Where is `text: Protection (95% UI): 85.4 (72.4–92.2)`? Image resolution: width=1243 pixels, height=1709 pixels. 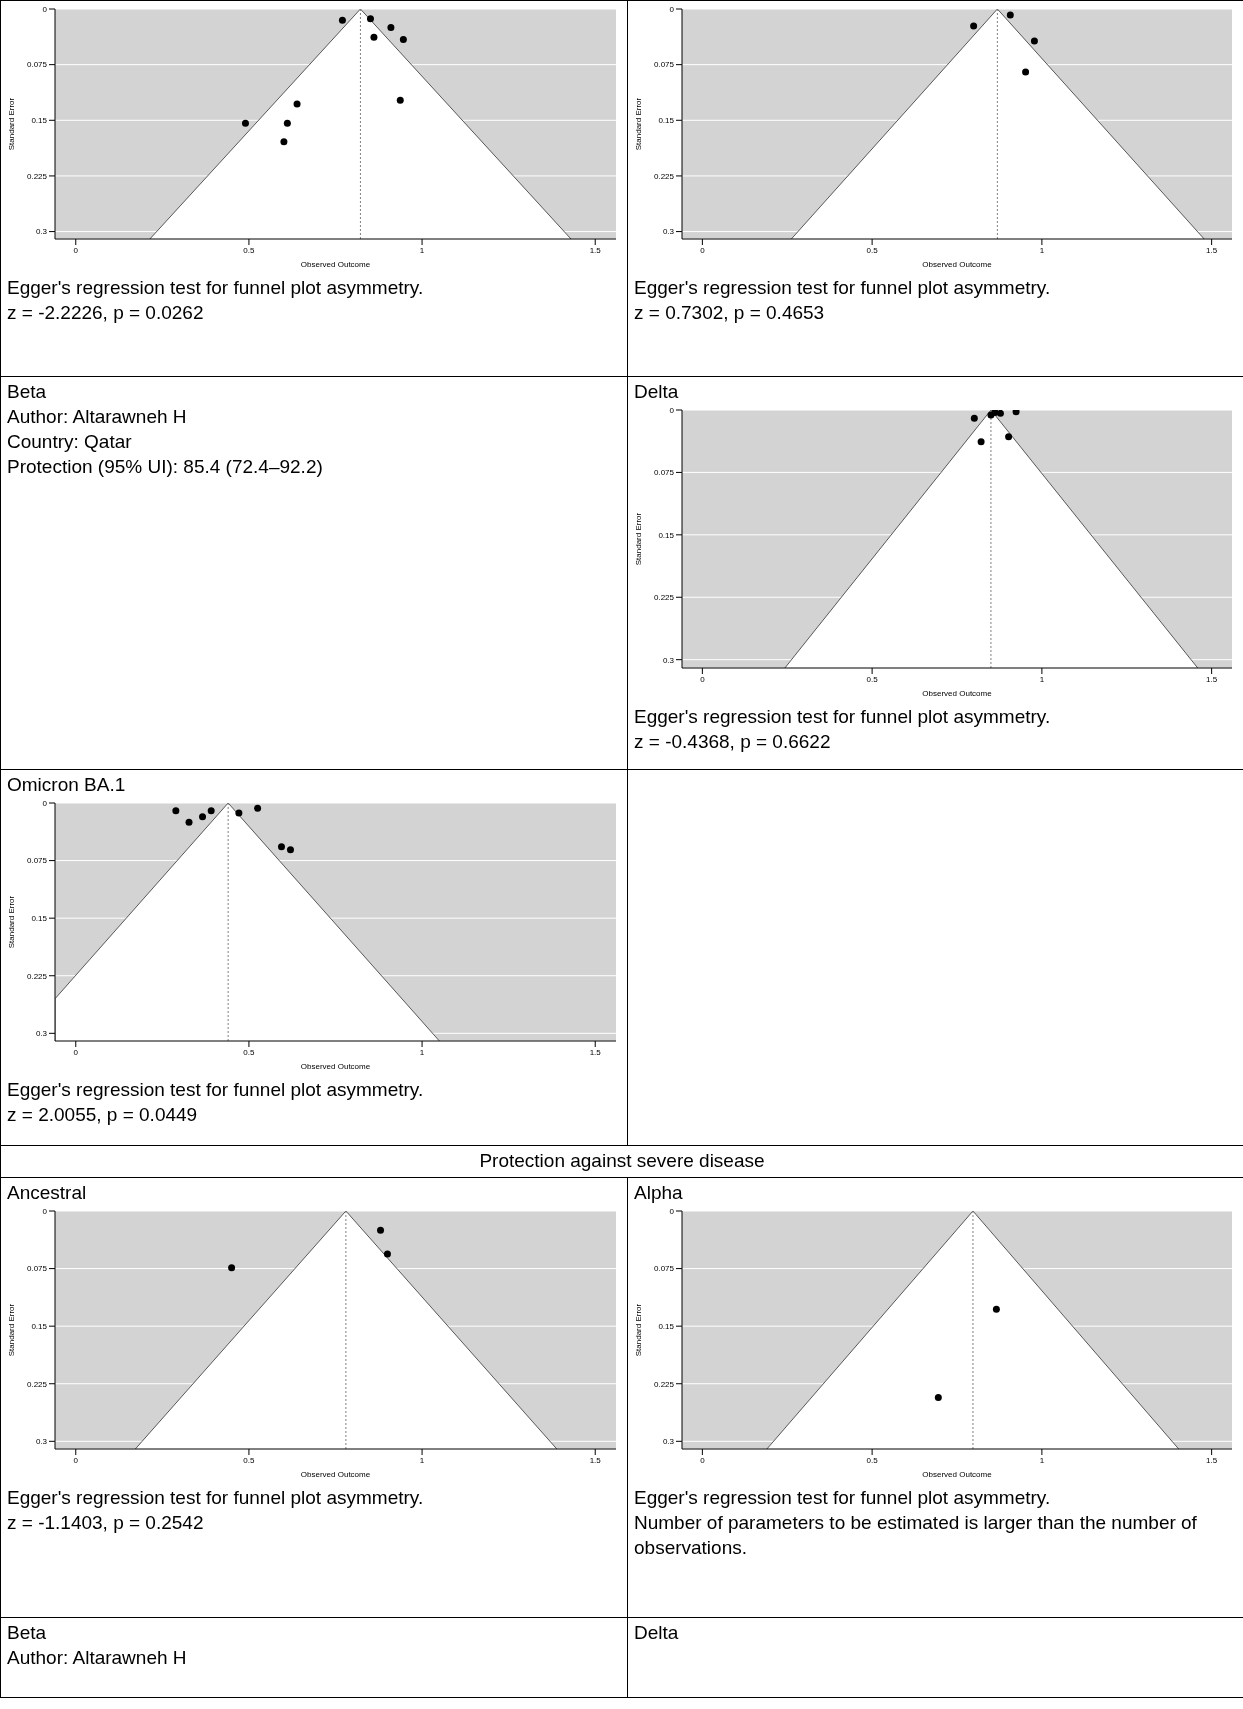 text: Protection (95% UI): 85.4 (72.4–92.2) is located at coordinates (165, 467).